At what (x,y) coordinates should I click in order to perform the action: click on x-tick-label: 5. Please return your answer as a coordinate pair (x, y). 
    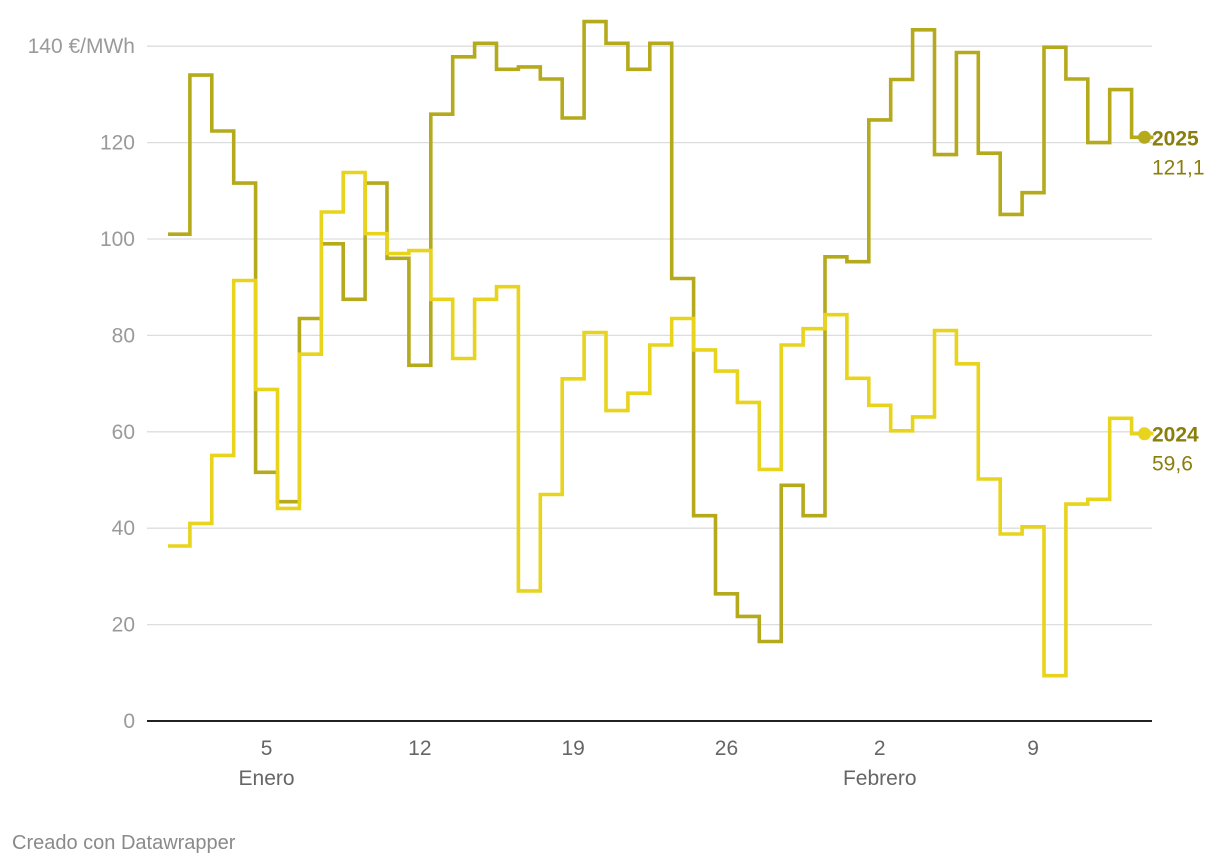
    Looking at the image, I should click on (267, 748).